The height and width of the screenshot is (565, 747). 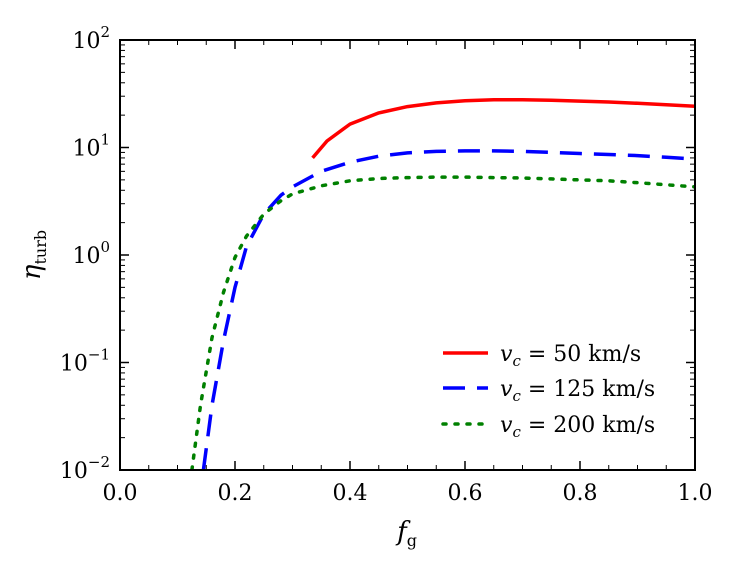 I want to click on x-axis-label: fg, so click(x=406, y=533).